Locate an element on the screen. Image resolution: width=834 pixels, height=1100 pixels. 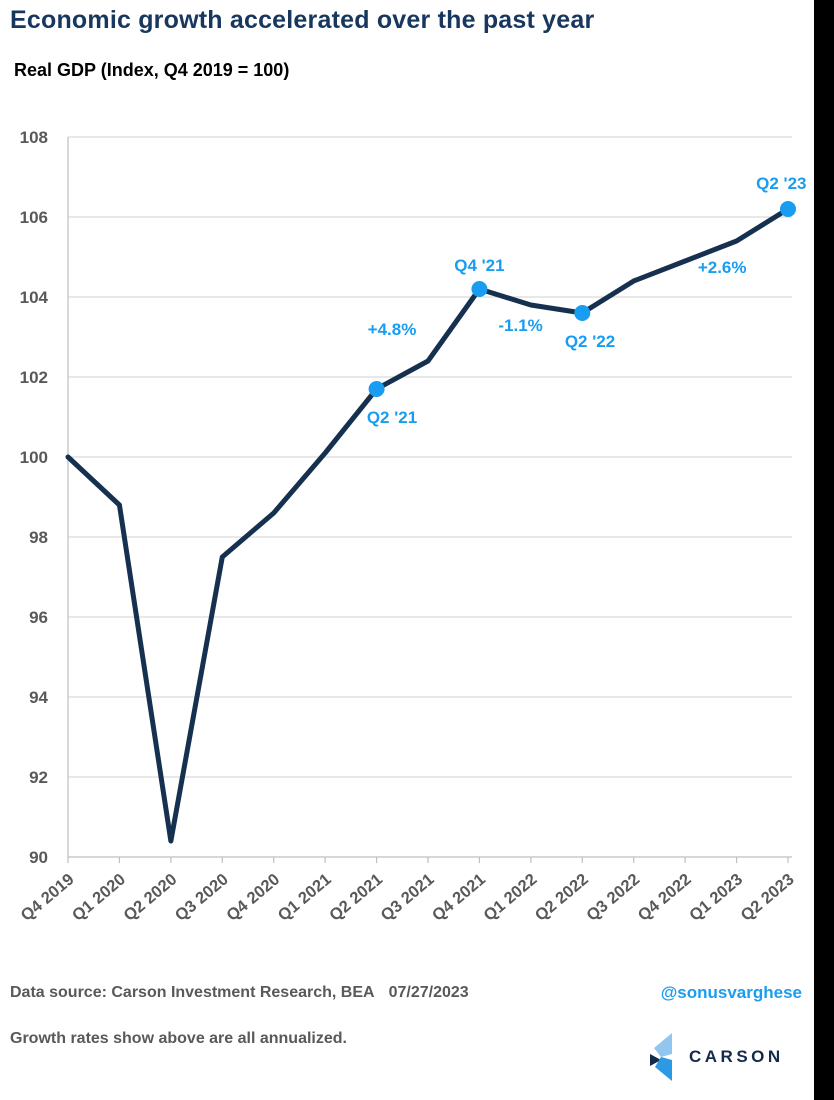
right-border-strip is located at coordinates (824, 550).